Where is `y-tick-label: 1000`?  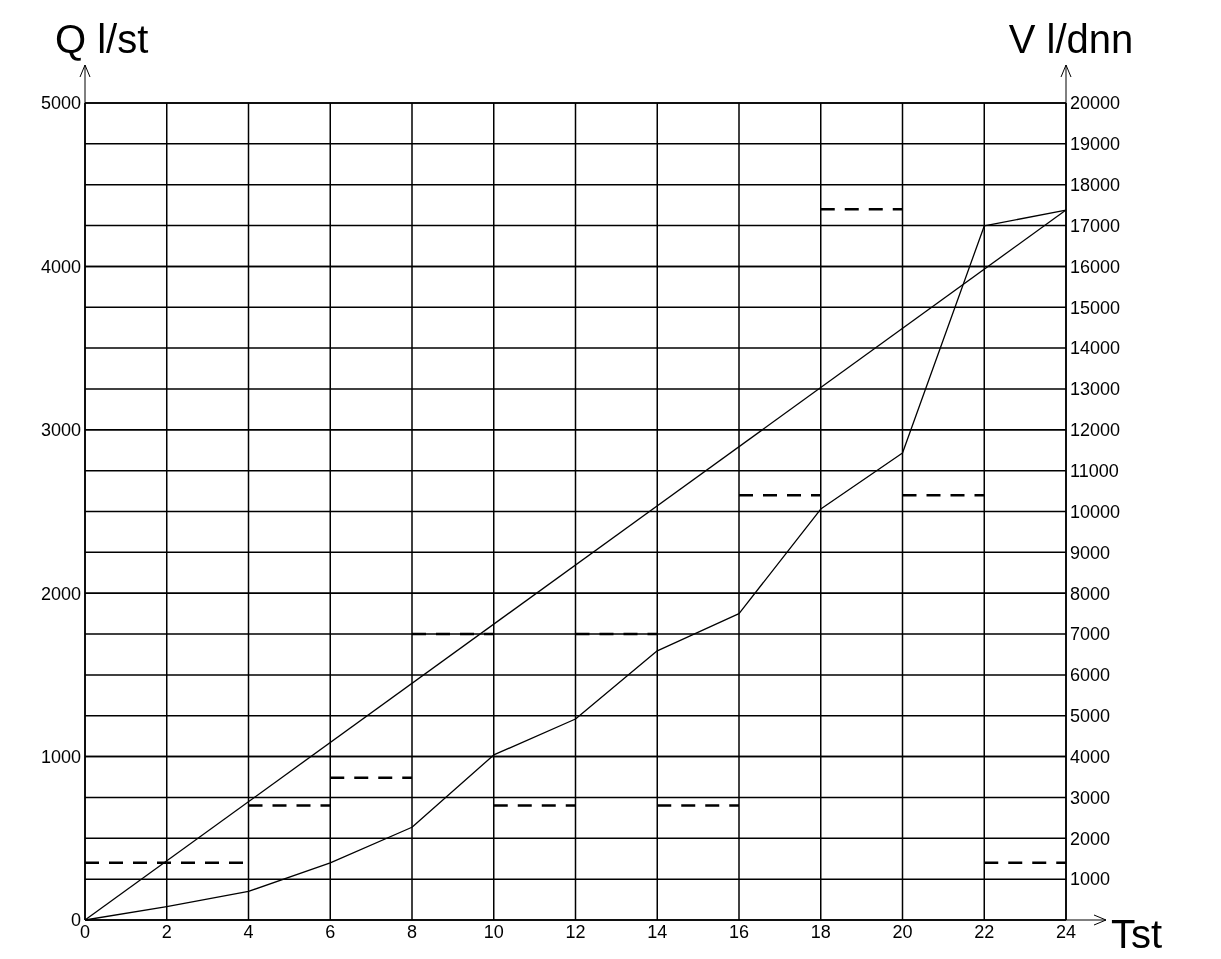
y-tick-label: 1000 is located at coordinates (60, 756).